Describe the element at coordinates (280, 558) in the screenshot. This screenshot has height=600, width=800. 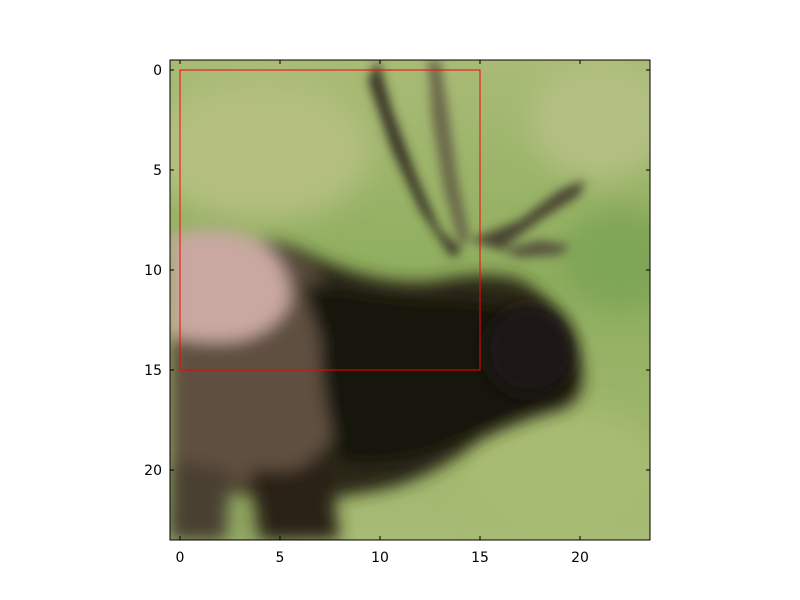
I see `x-tick-label: 5` at that location.